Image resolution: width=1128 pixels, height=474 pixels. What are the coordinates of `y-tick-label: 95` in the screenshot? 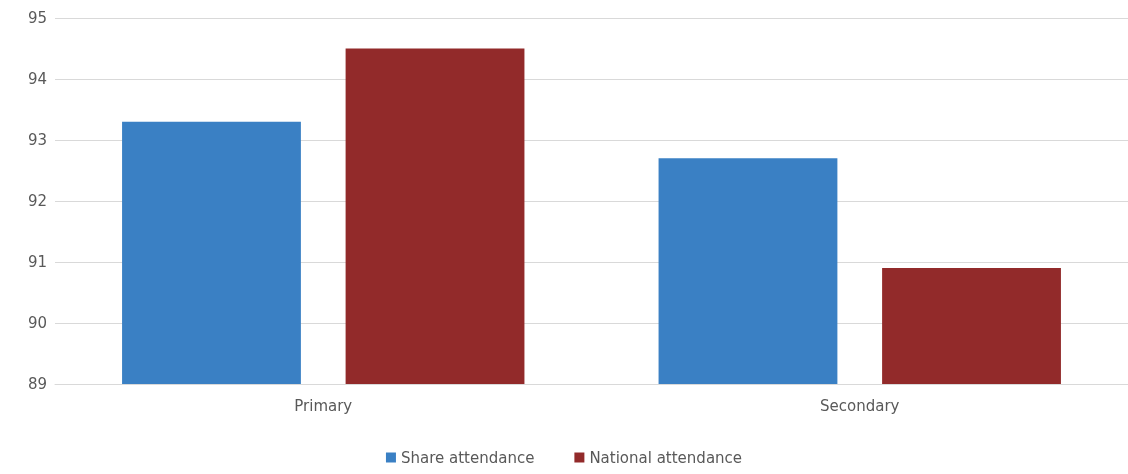 It's located at (37, 18).